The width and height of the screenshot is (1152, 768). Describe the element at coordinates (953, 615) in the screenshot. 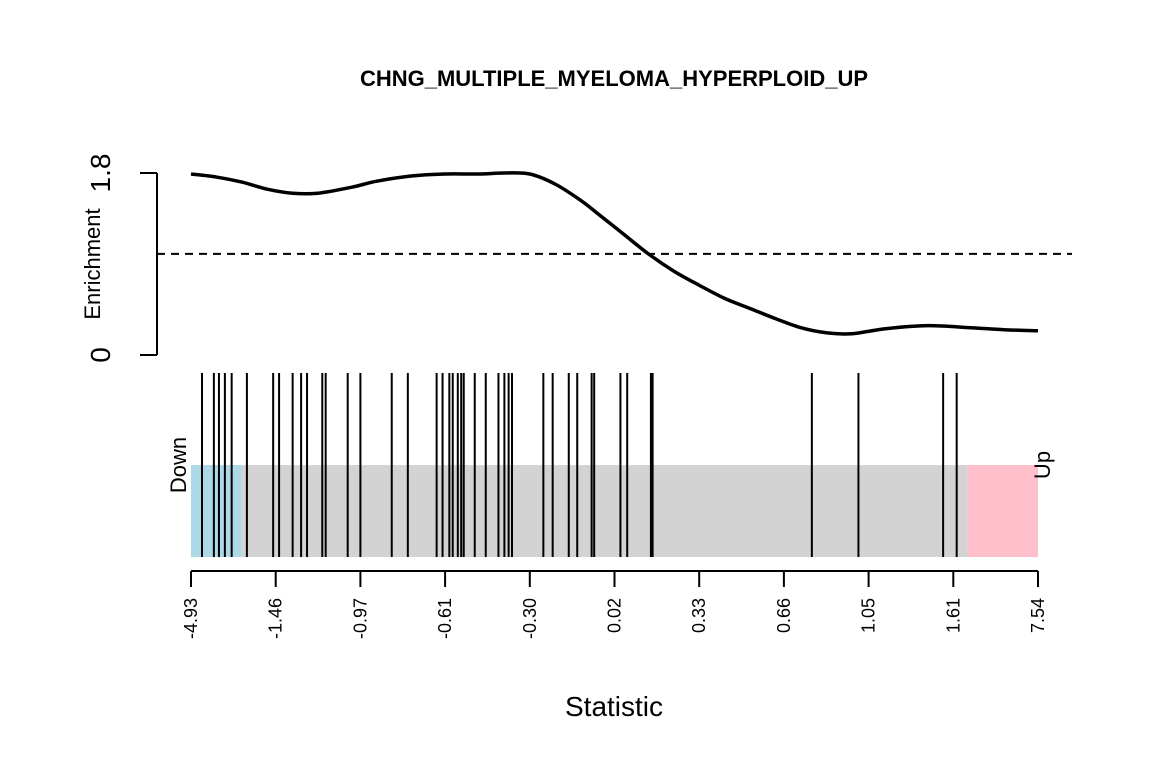

I see `x-tick-label-9: 1.61` at that location.